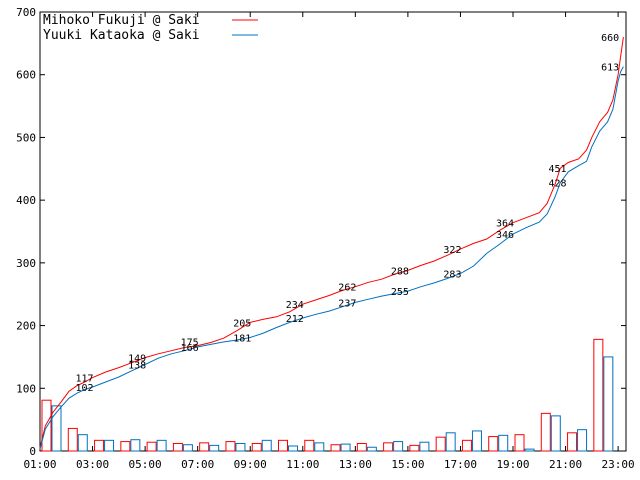  What do you see at coordinates (26, 137) in the screenshot?
I see `y-tick-label: 500` at bounding box center [26, 137].